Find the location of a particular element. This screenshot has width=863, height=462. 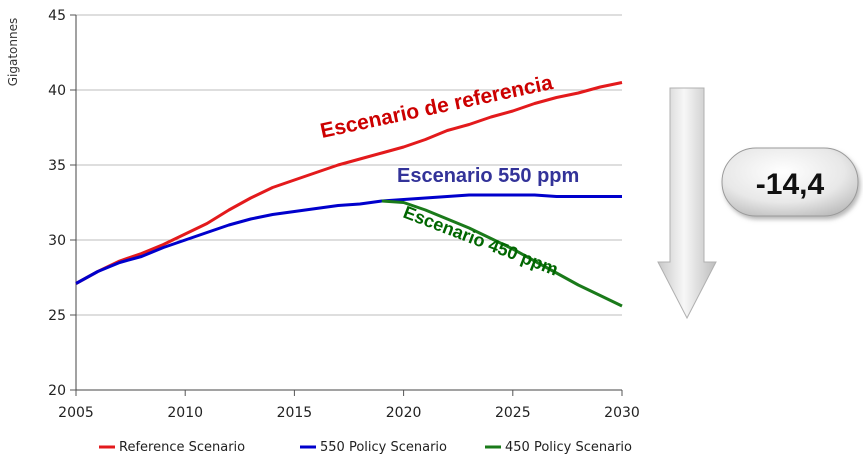

y-tick-label: 30 is located at coordinates (57, 241).